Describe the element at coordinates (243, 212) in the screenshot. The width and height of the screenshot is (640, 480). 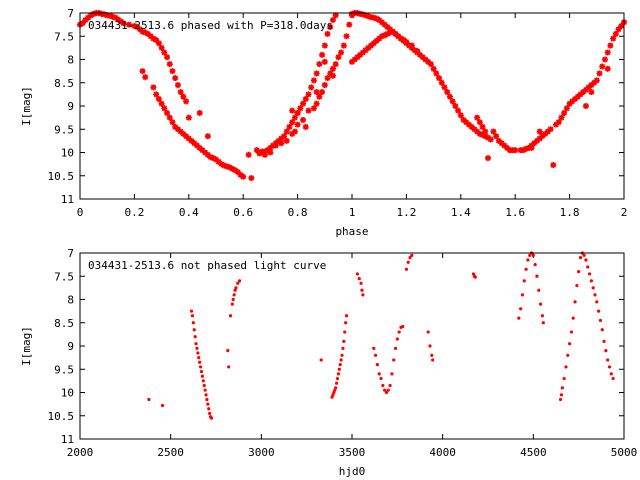
I see `x-tick-label: 0.6` at that location.